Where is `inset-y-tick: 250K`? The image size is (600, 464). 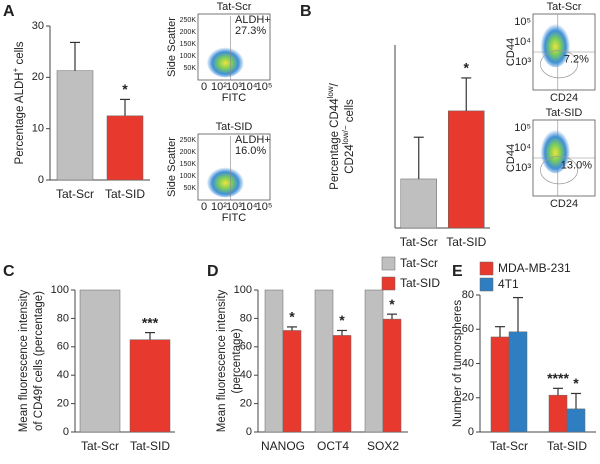
inset-y-tick: 250K is located at coordinates (188, 20).